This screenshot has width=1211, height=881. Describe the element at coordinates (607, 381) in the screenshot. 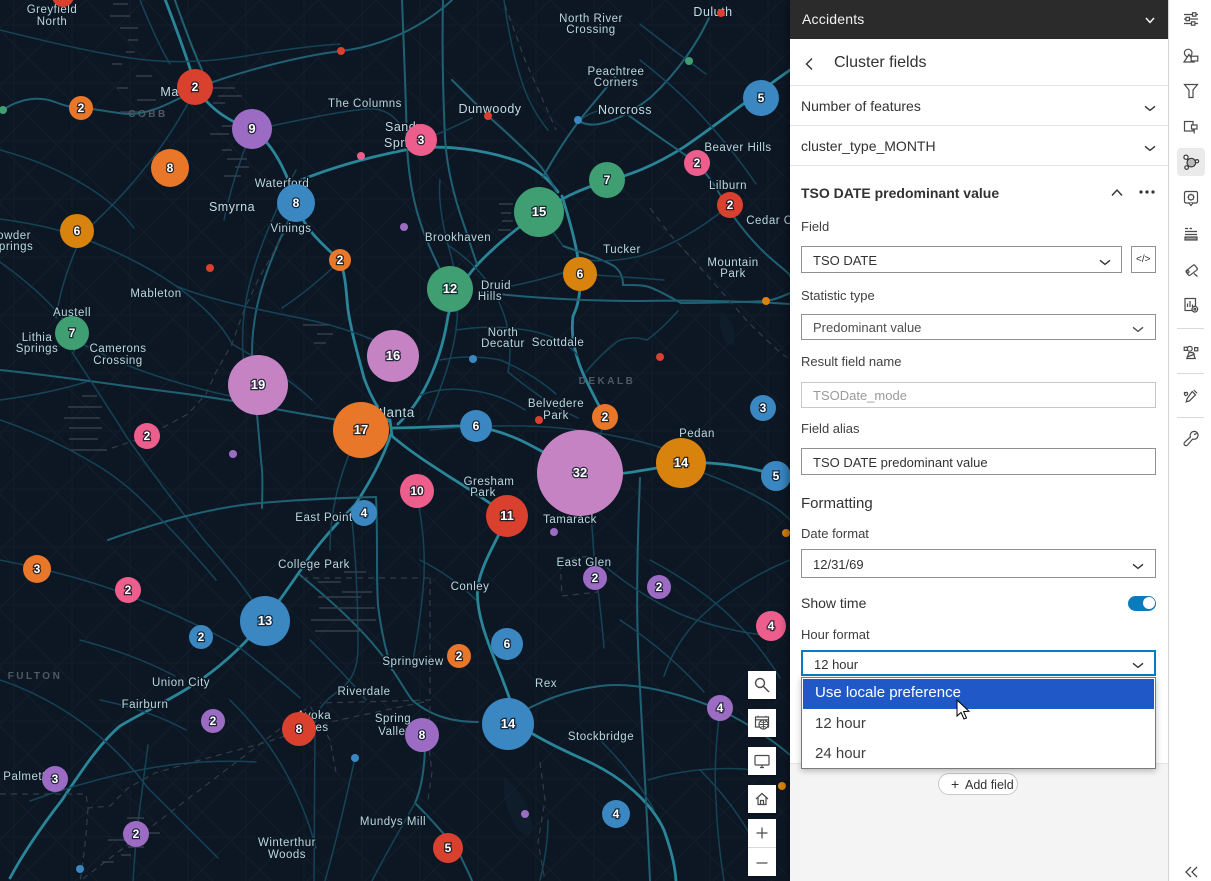

I see `svg-text: DEKALB` at that location.